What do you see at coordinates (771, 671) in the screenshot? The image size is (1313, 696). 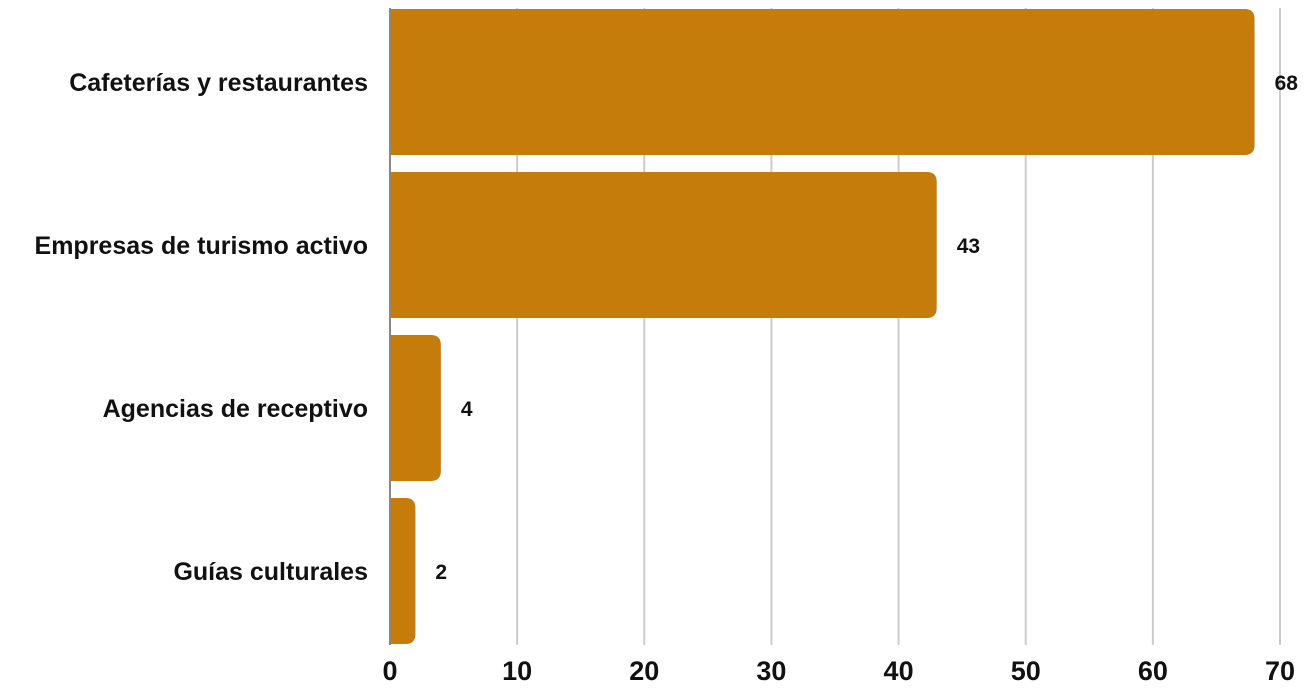 I see `x-tick-label-30: 30` at bounding box center [771, 671].